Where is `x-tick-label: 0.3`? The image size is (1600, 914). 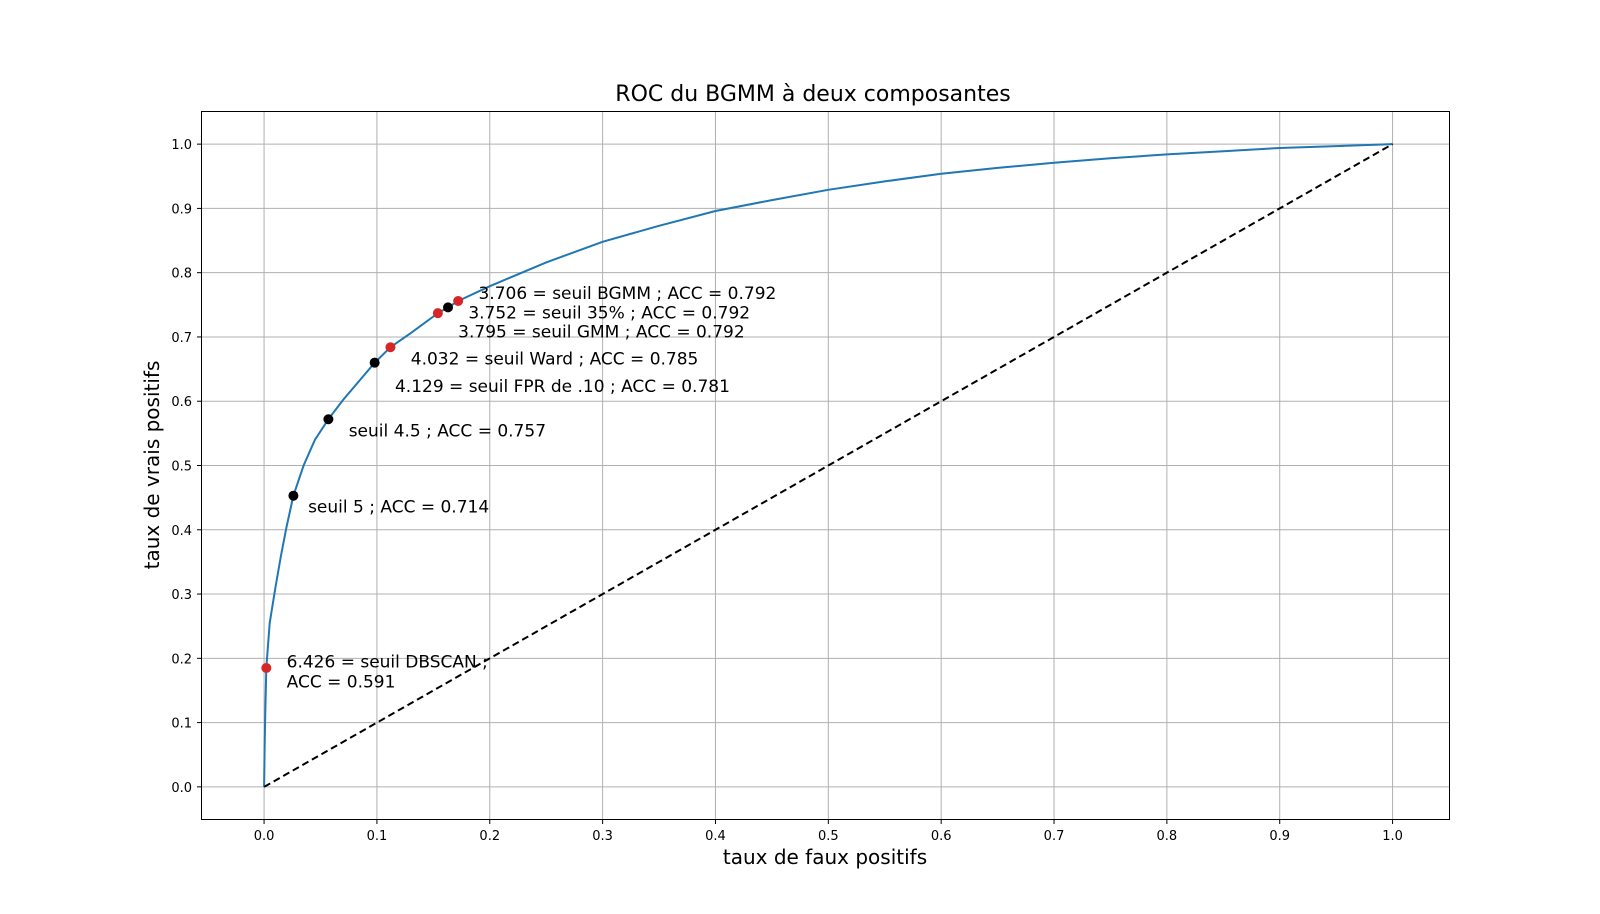
x-tick-label: 0.3 is located at coordinates (602, 836).